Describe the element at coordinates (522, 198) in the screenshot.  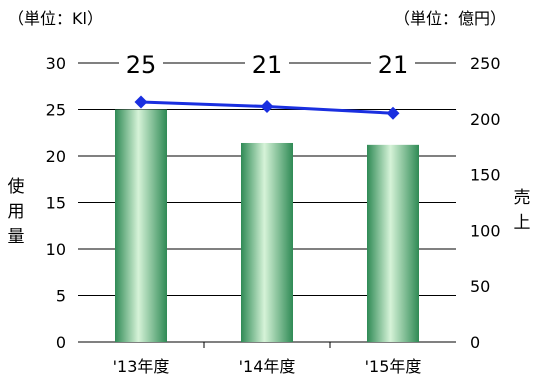
I see `right-axis-title-char: 売` at that location.